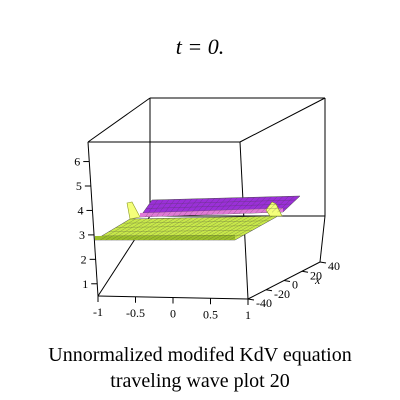 The height and width of the screenshot is (400, 400). I want to click on y-axis: -40-200 20 40 x, so click(293, 284).